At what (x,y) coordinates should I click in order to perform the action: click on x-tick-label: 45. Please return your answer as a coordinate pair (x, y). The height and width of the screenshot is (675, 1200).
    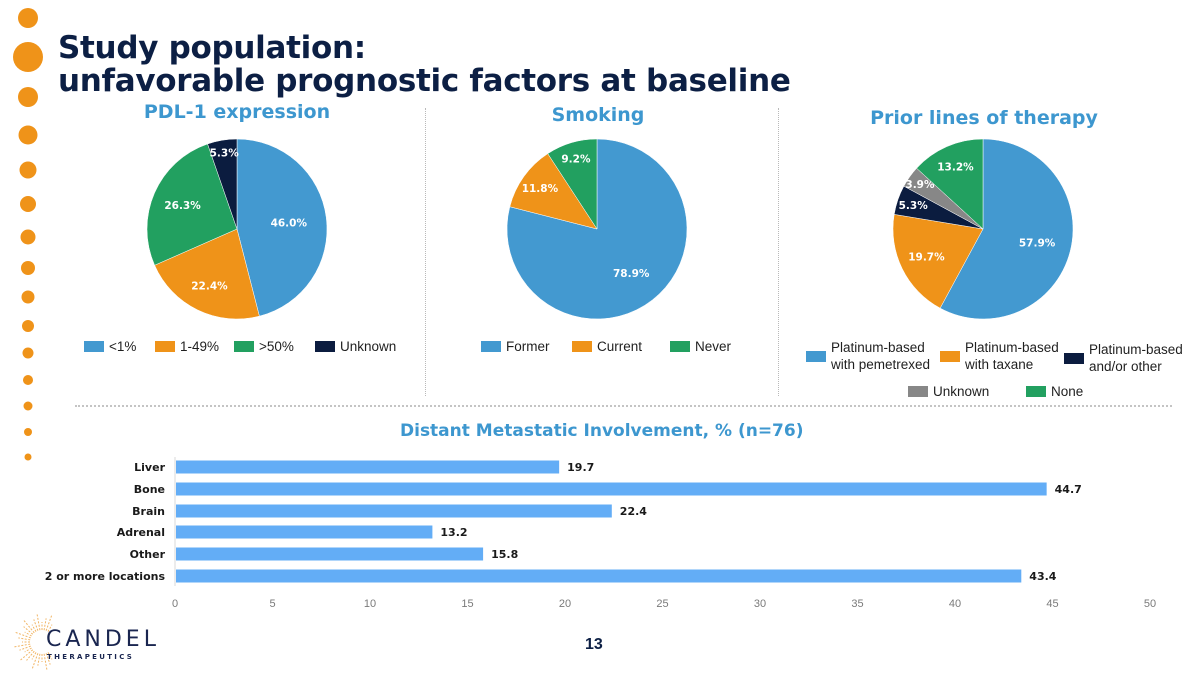
    Looking at the image, I should click on (1052, 604).